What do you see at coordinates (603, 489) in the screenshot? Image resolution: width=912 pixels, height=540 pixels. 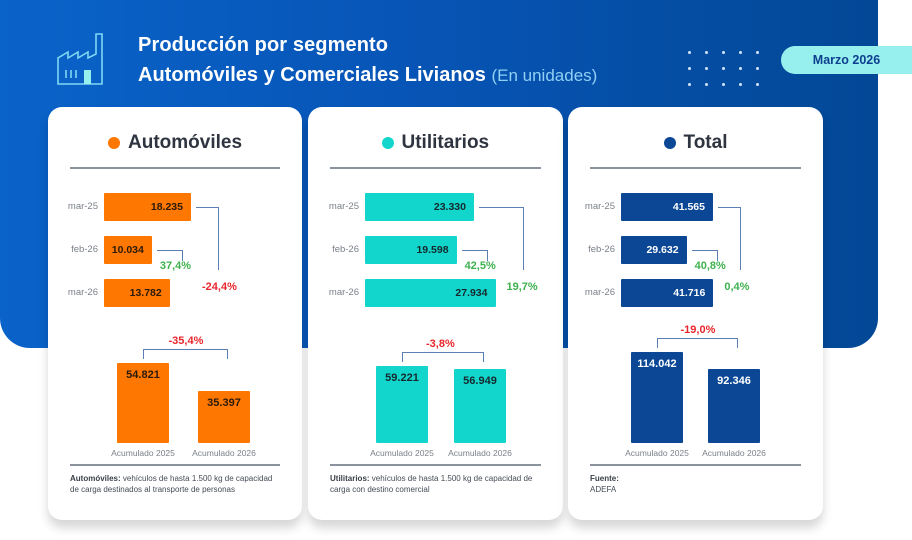 I see `footnote-text: ADEFA` at bounding box center [603, 489].